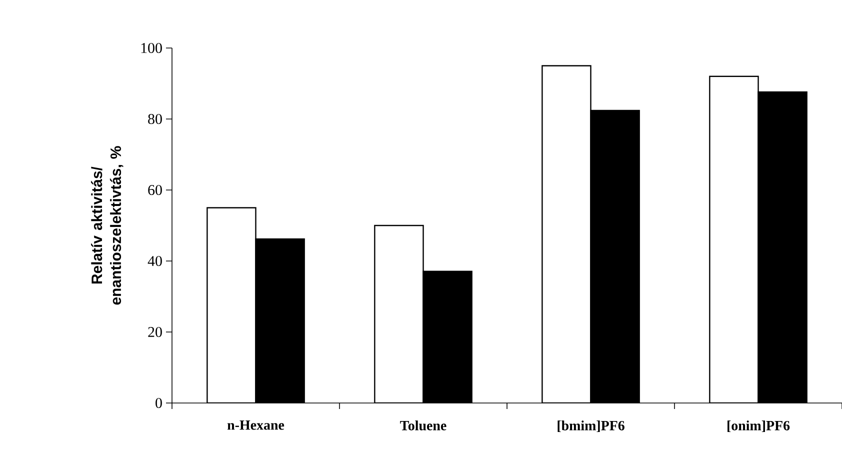 The width and height of the screenshot is (842, 453). I want to click on y-tick-label: 80, so click(155, 119).